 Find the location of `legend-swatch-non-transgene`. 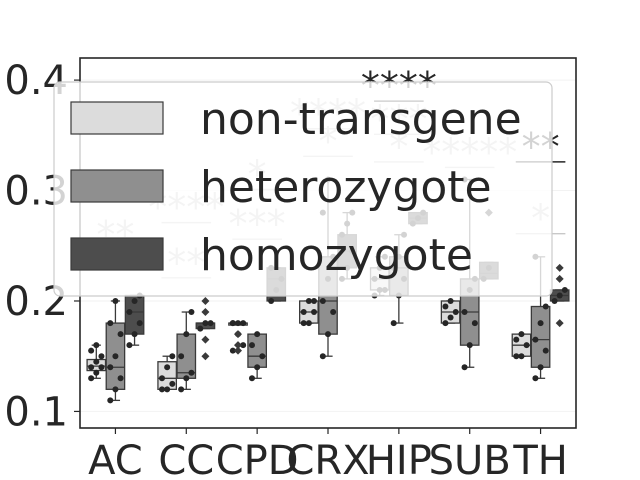

legend-swatch-non-transgene is located at coordinates (117, 118).